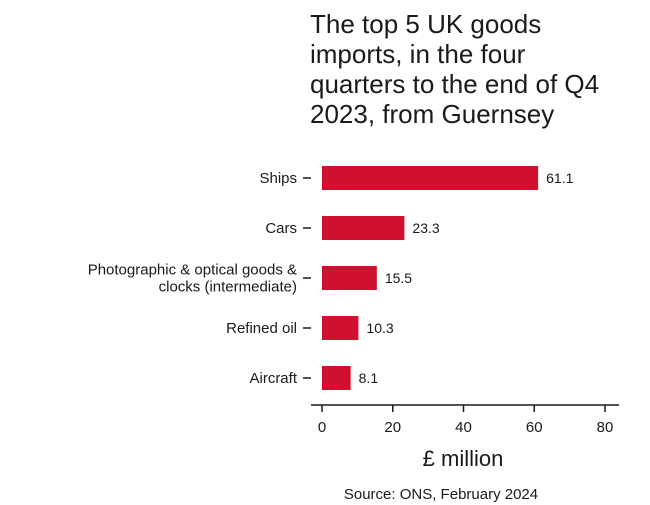 This screenshot has width=650, height=505. Describe the element at coordinates (192, 270) in the screenshot. I see `category-label: Photographic & optical goods &` at that location.